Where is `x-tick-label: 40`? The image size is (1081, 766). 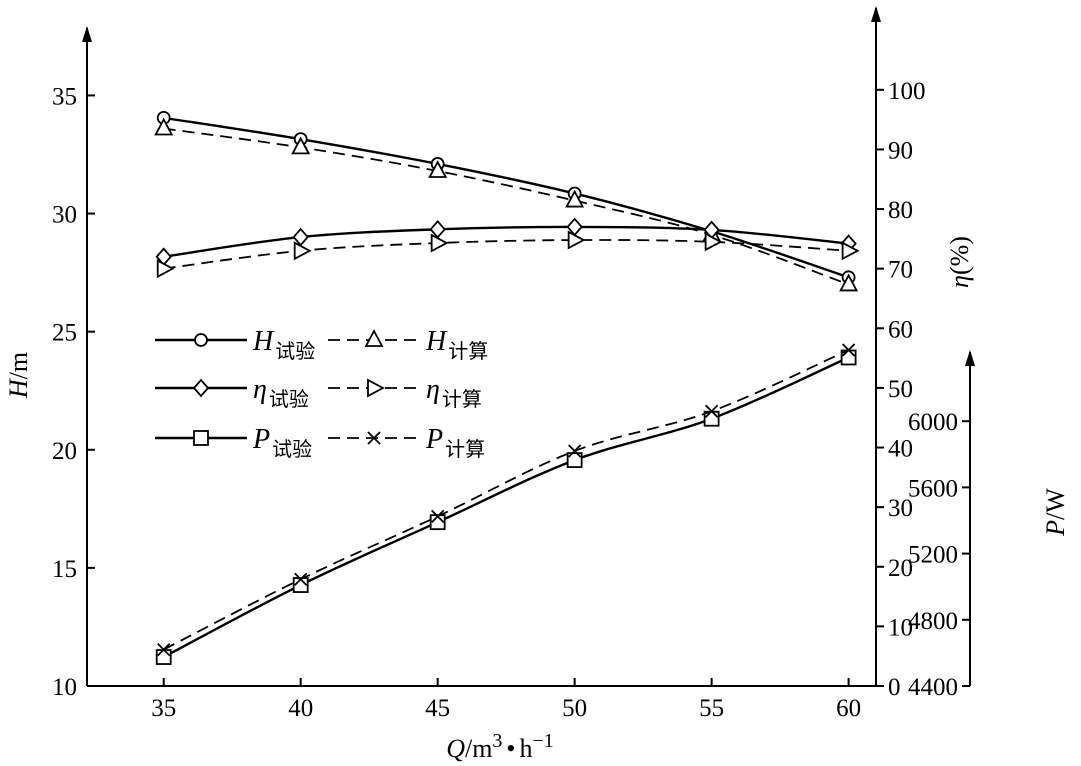
x-tick-label: 40 is located at coordinates (300, 708).